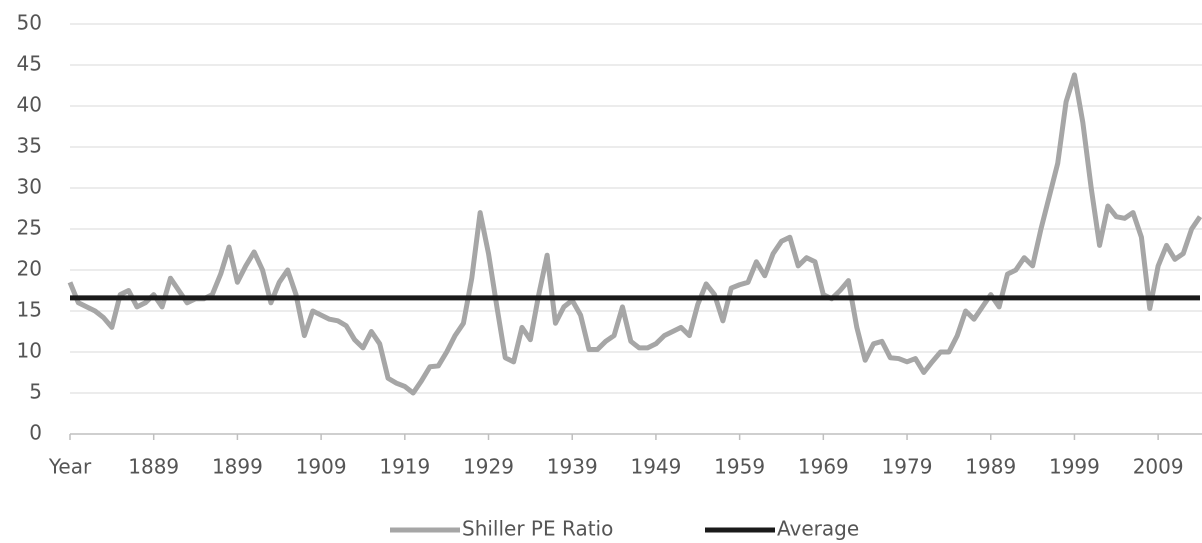  Describe the element at coordinates (237, 467) in the screenshot. I see `x-tick-label: 1899` at that location.